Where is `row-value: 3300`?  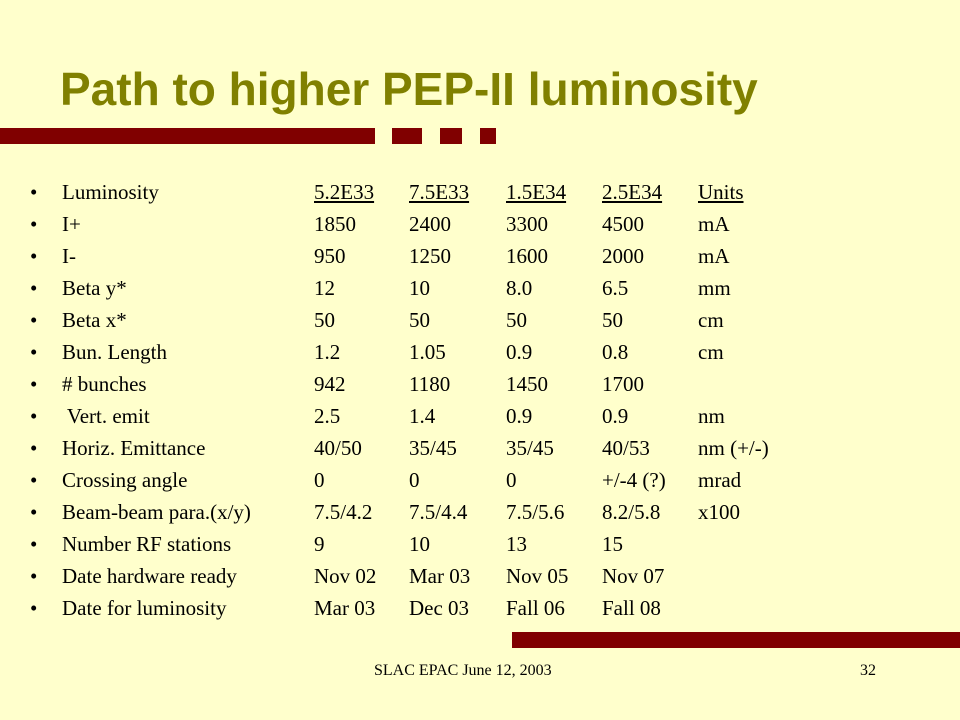 row-value: 3300 is located at coordinates (527, 224).